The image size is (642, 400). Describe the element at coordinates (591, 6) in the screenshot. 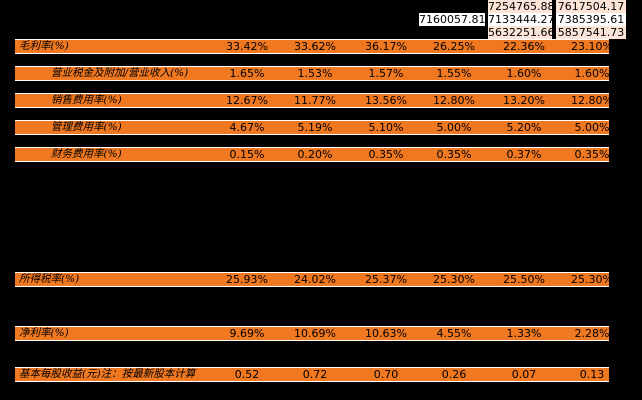

I see `top-cell-r1-c6: 7617504.17` at that location.